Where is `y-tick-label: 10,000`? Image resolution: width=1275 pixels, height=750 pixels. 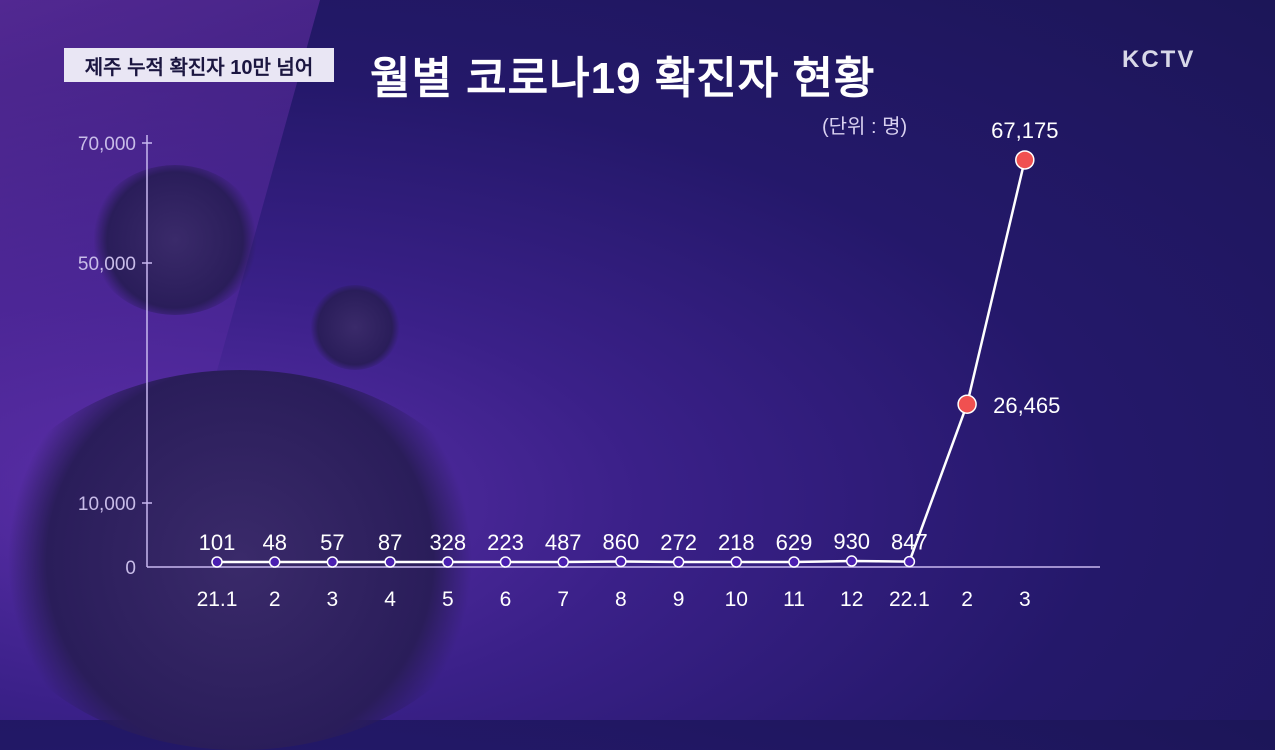
y-tick-label: 10,000 is located at coordinates (107, 504).